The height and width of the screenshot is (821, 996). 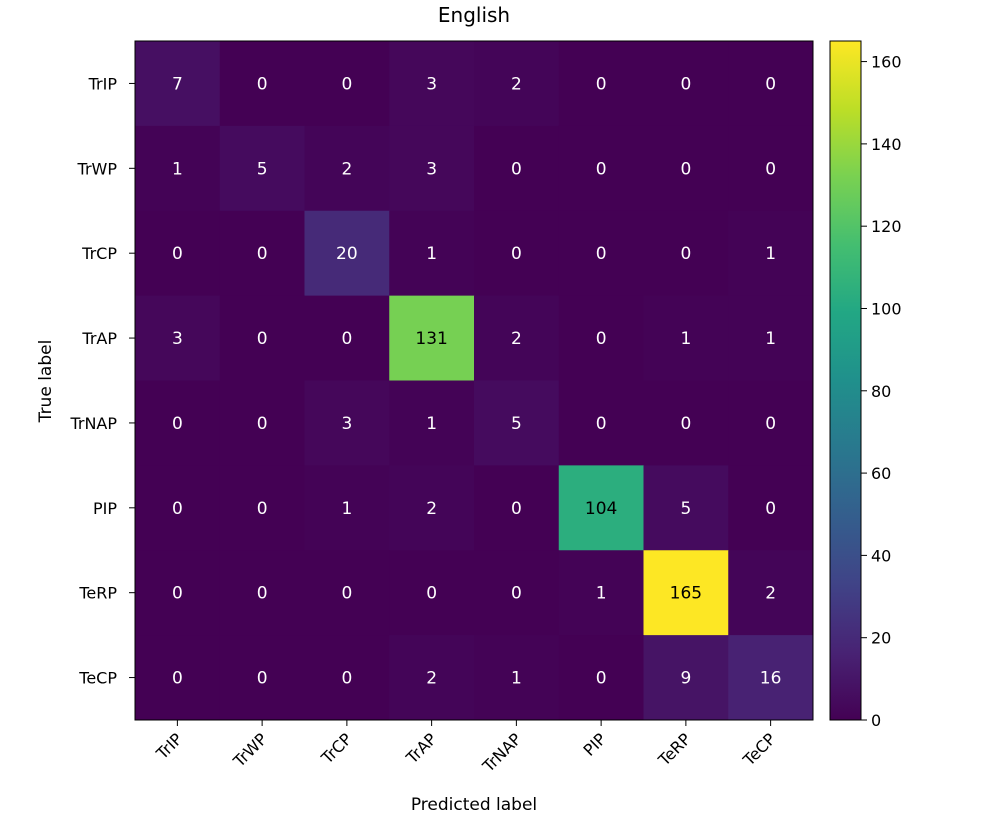 I want to click on y-tick-label: TrCP, so click(x=99, y=253).